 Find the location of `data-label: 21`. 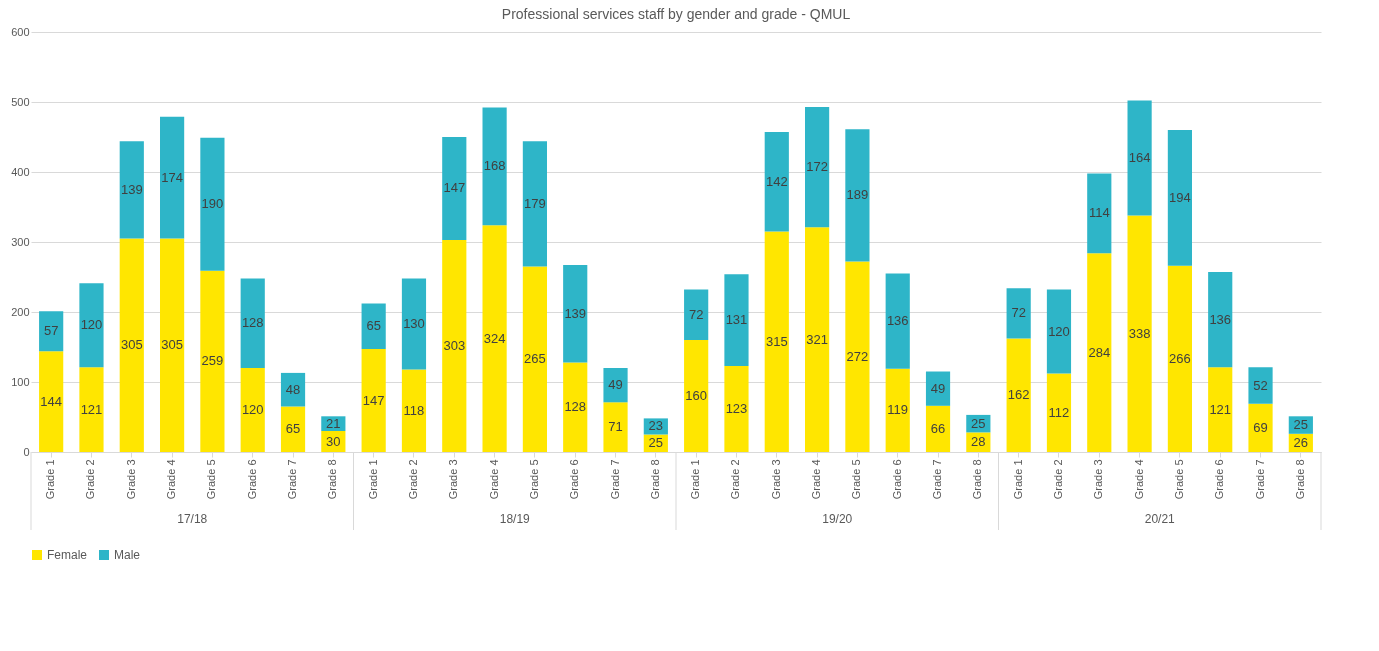

data-label: 21 is located at coordinates (333, 423).